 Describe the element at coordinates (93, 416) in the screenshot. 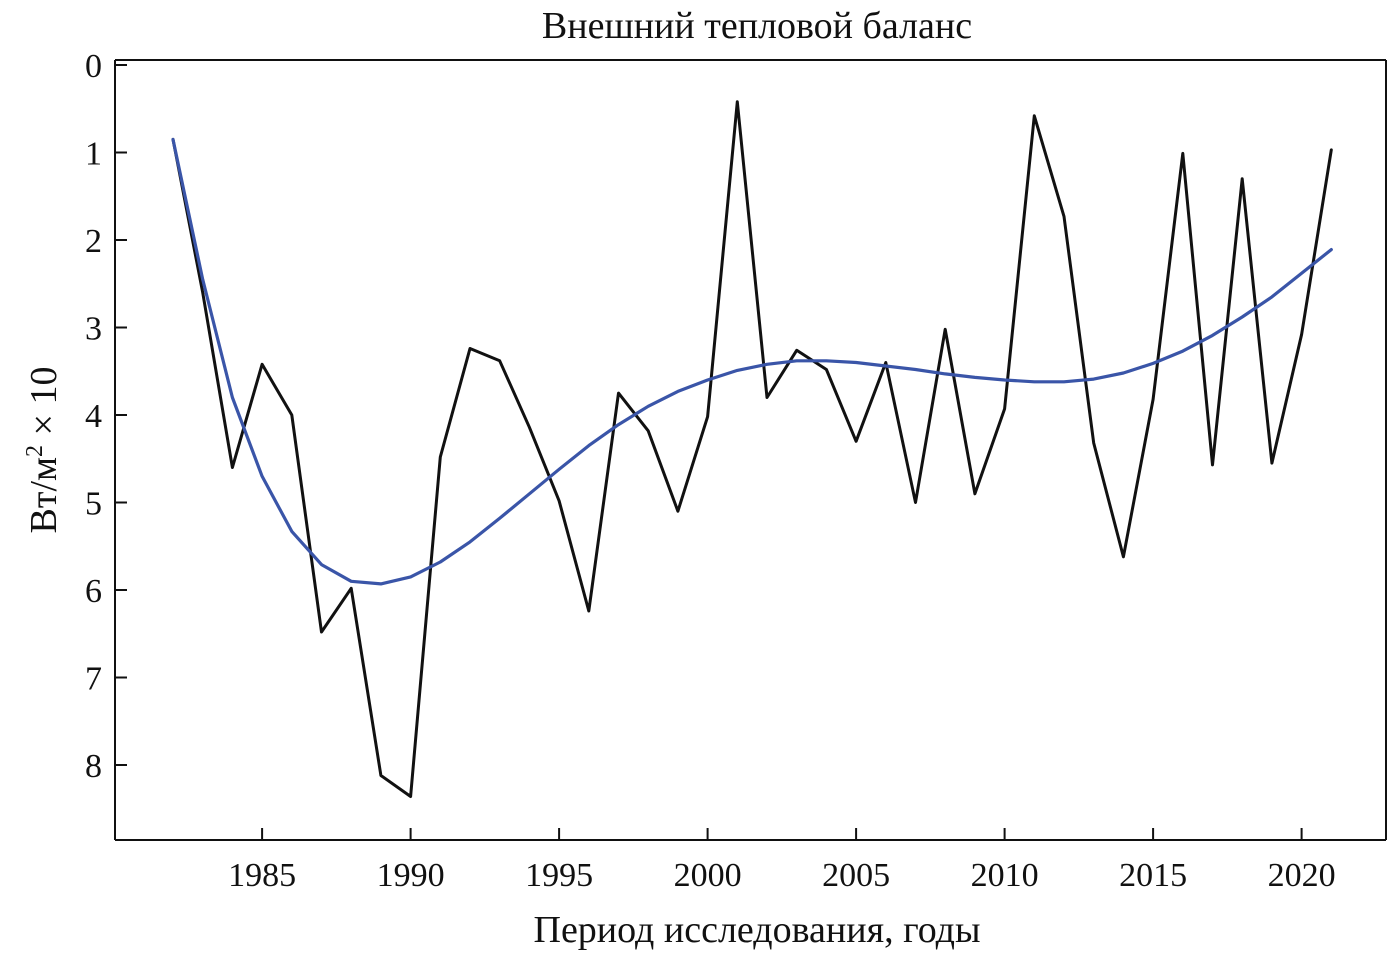

I see `y-tick-label-4: 4` at that location.